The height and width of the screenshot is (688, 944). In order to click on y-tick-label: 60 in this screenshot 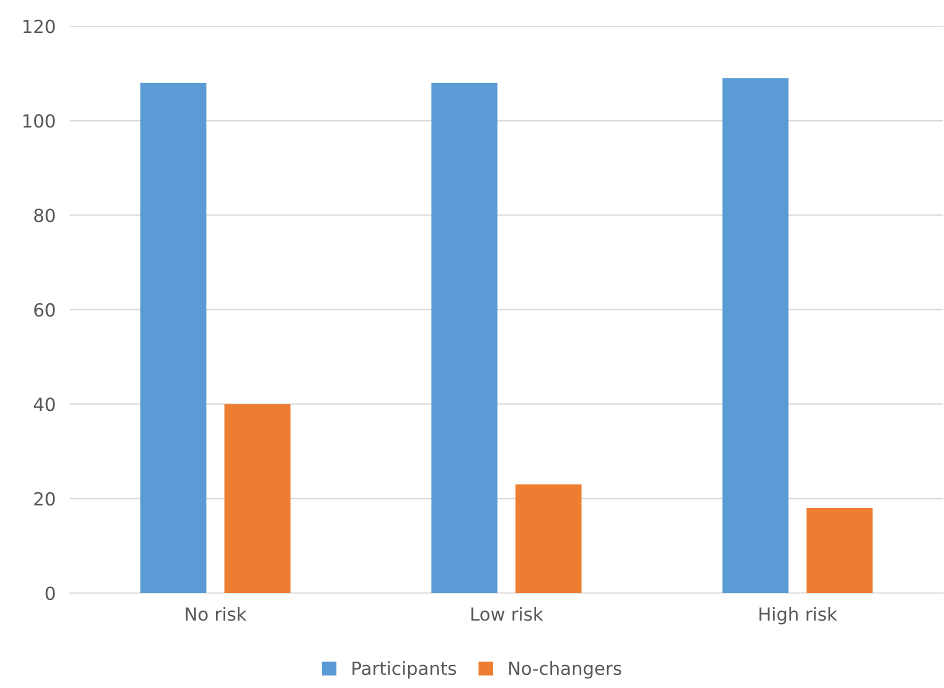, I will do `click(44, 310)`.